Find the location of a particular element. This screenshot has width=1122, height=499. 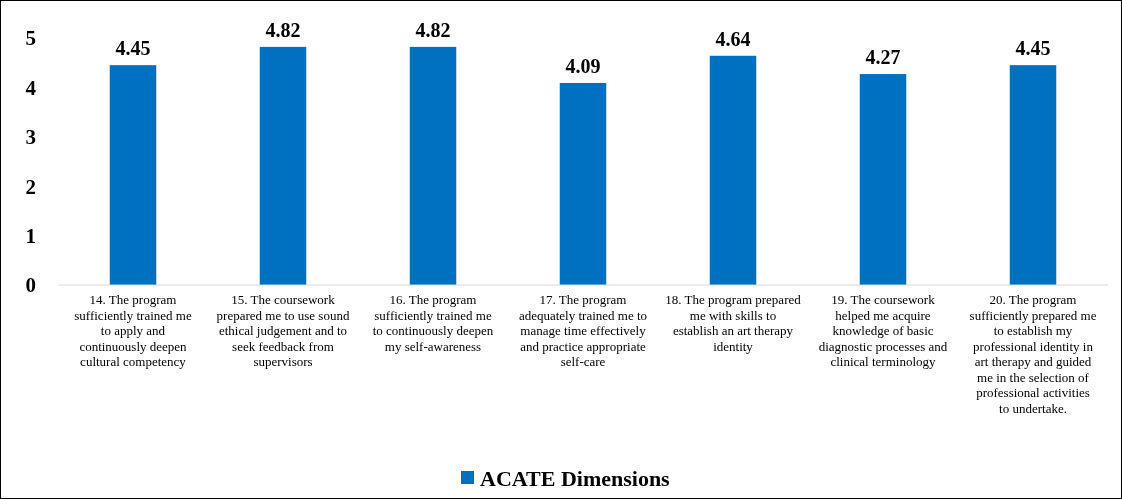

y-tick-label: 5 is located at coordinates (30, 38).